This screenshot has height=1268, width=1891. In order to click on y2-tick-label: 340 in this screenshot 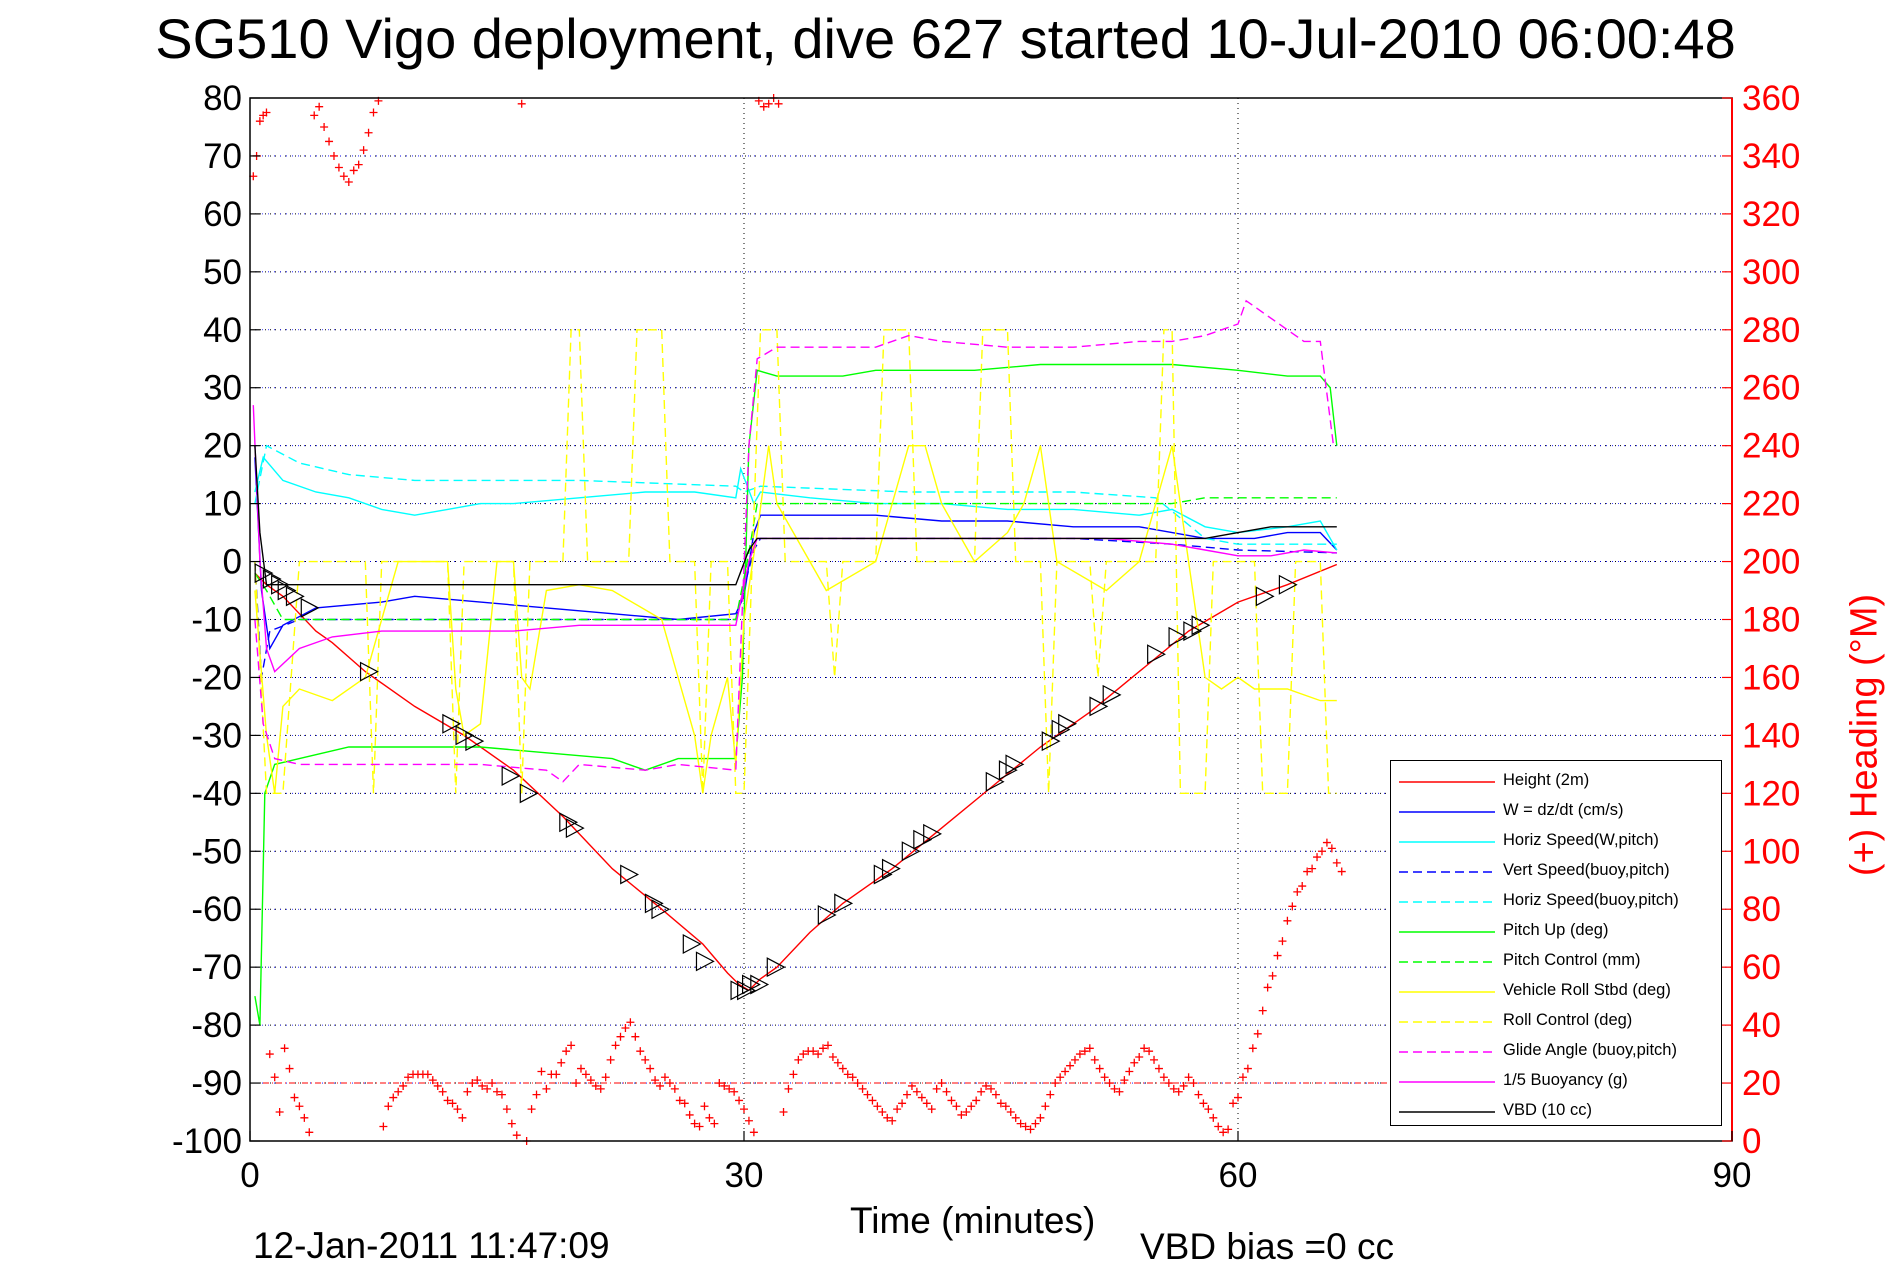, I will do `click(1771, 156)`.